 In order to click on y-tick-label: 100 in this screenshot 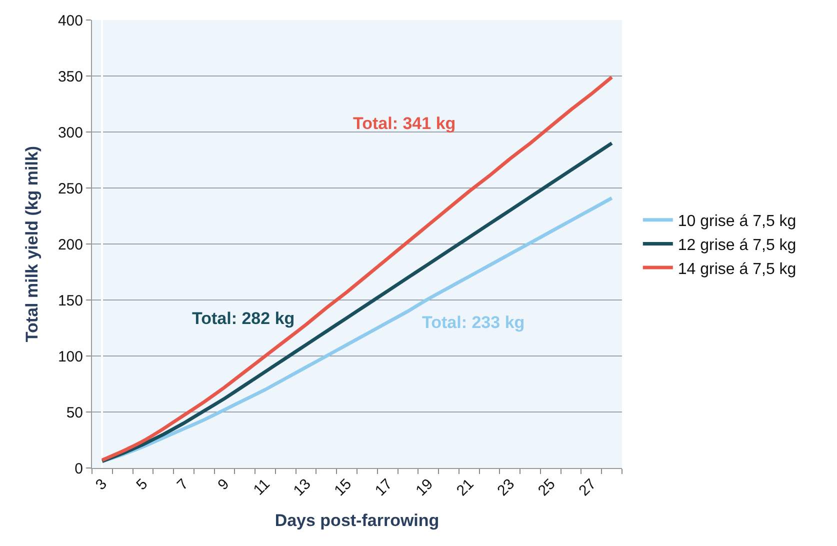, I will do `click(70, 357)`.